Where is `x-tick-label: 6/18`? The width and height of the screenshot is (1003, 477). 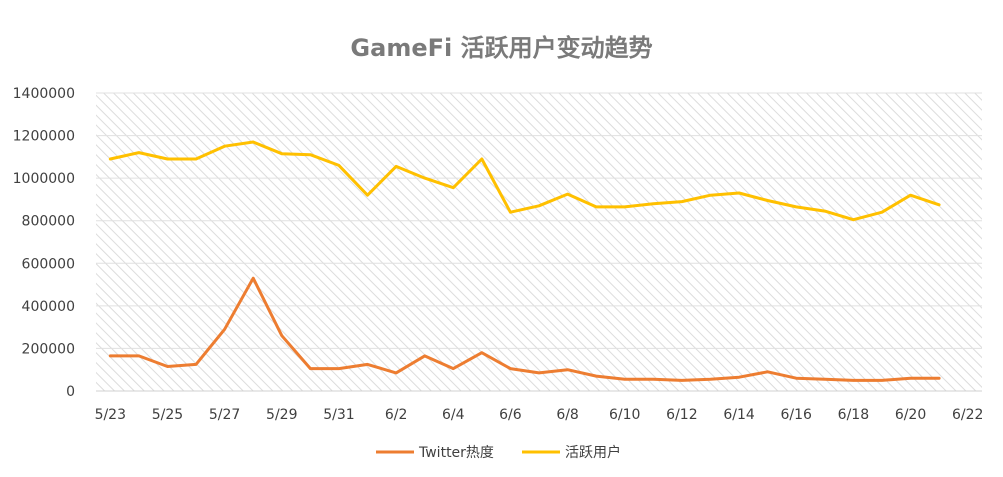
x-tick-label: 6/18 is located at coordinates (853, 415).